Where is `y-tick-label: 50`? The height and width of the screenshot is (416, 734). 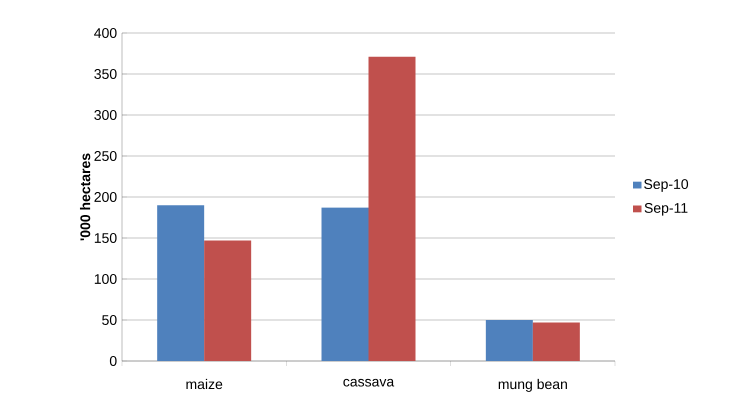
y-tick-label: 50 is located at coordinates (109, 320).